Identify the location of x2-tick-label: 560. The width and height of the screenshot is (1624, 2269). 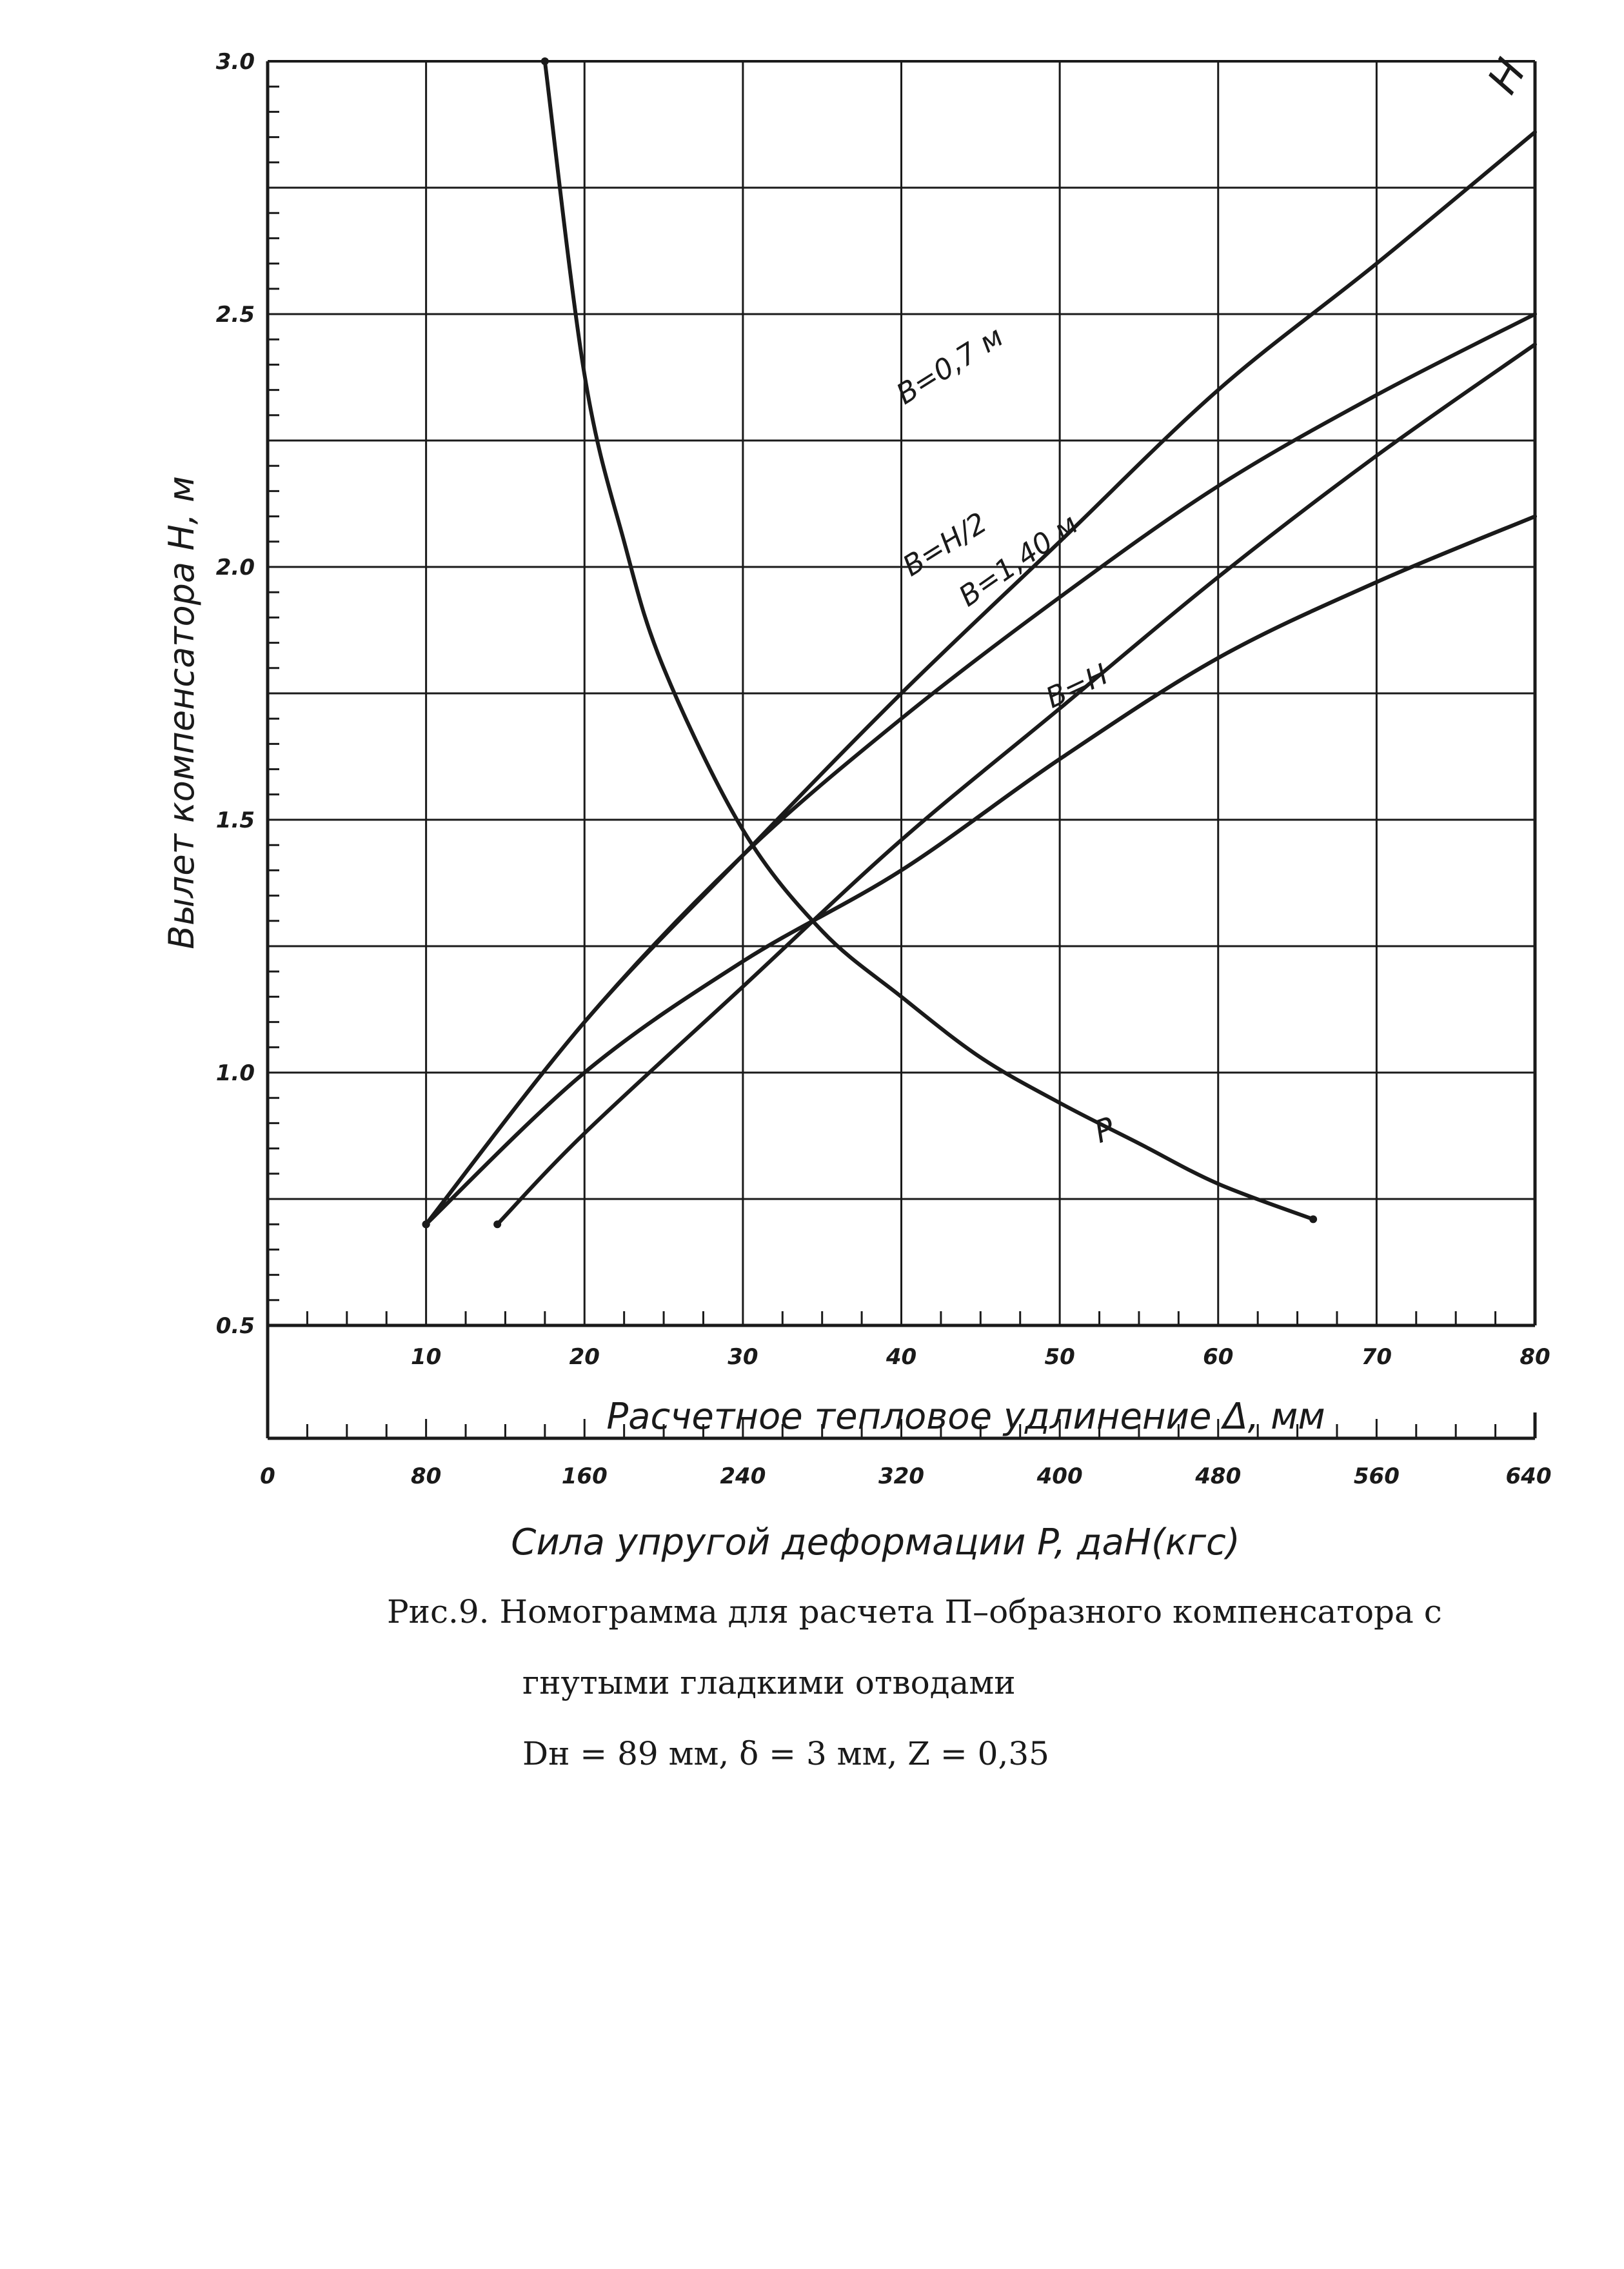
(1377, 1476).